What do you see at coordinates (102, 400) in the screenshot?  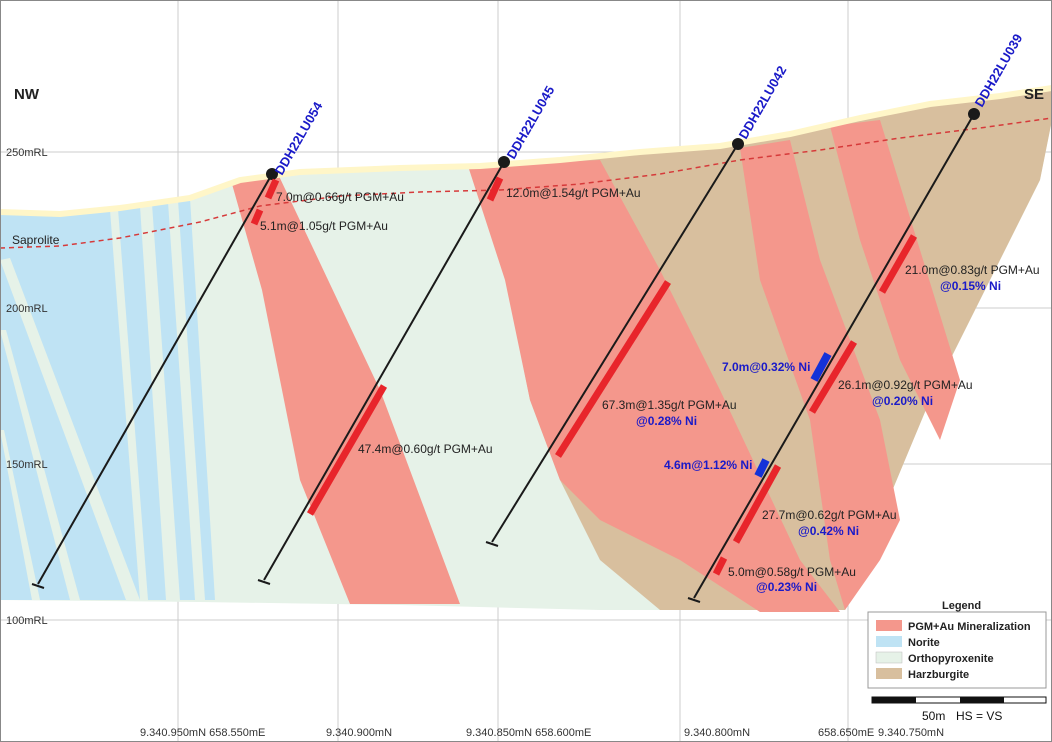 I see `norite-stripes` at bounding box center [102, 400].